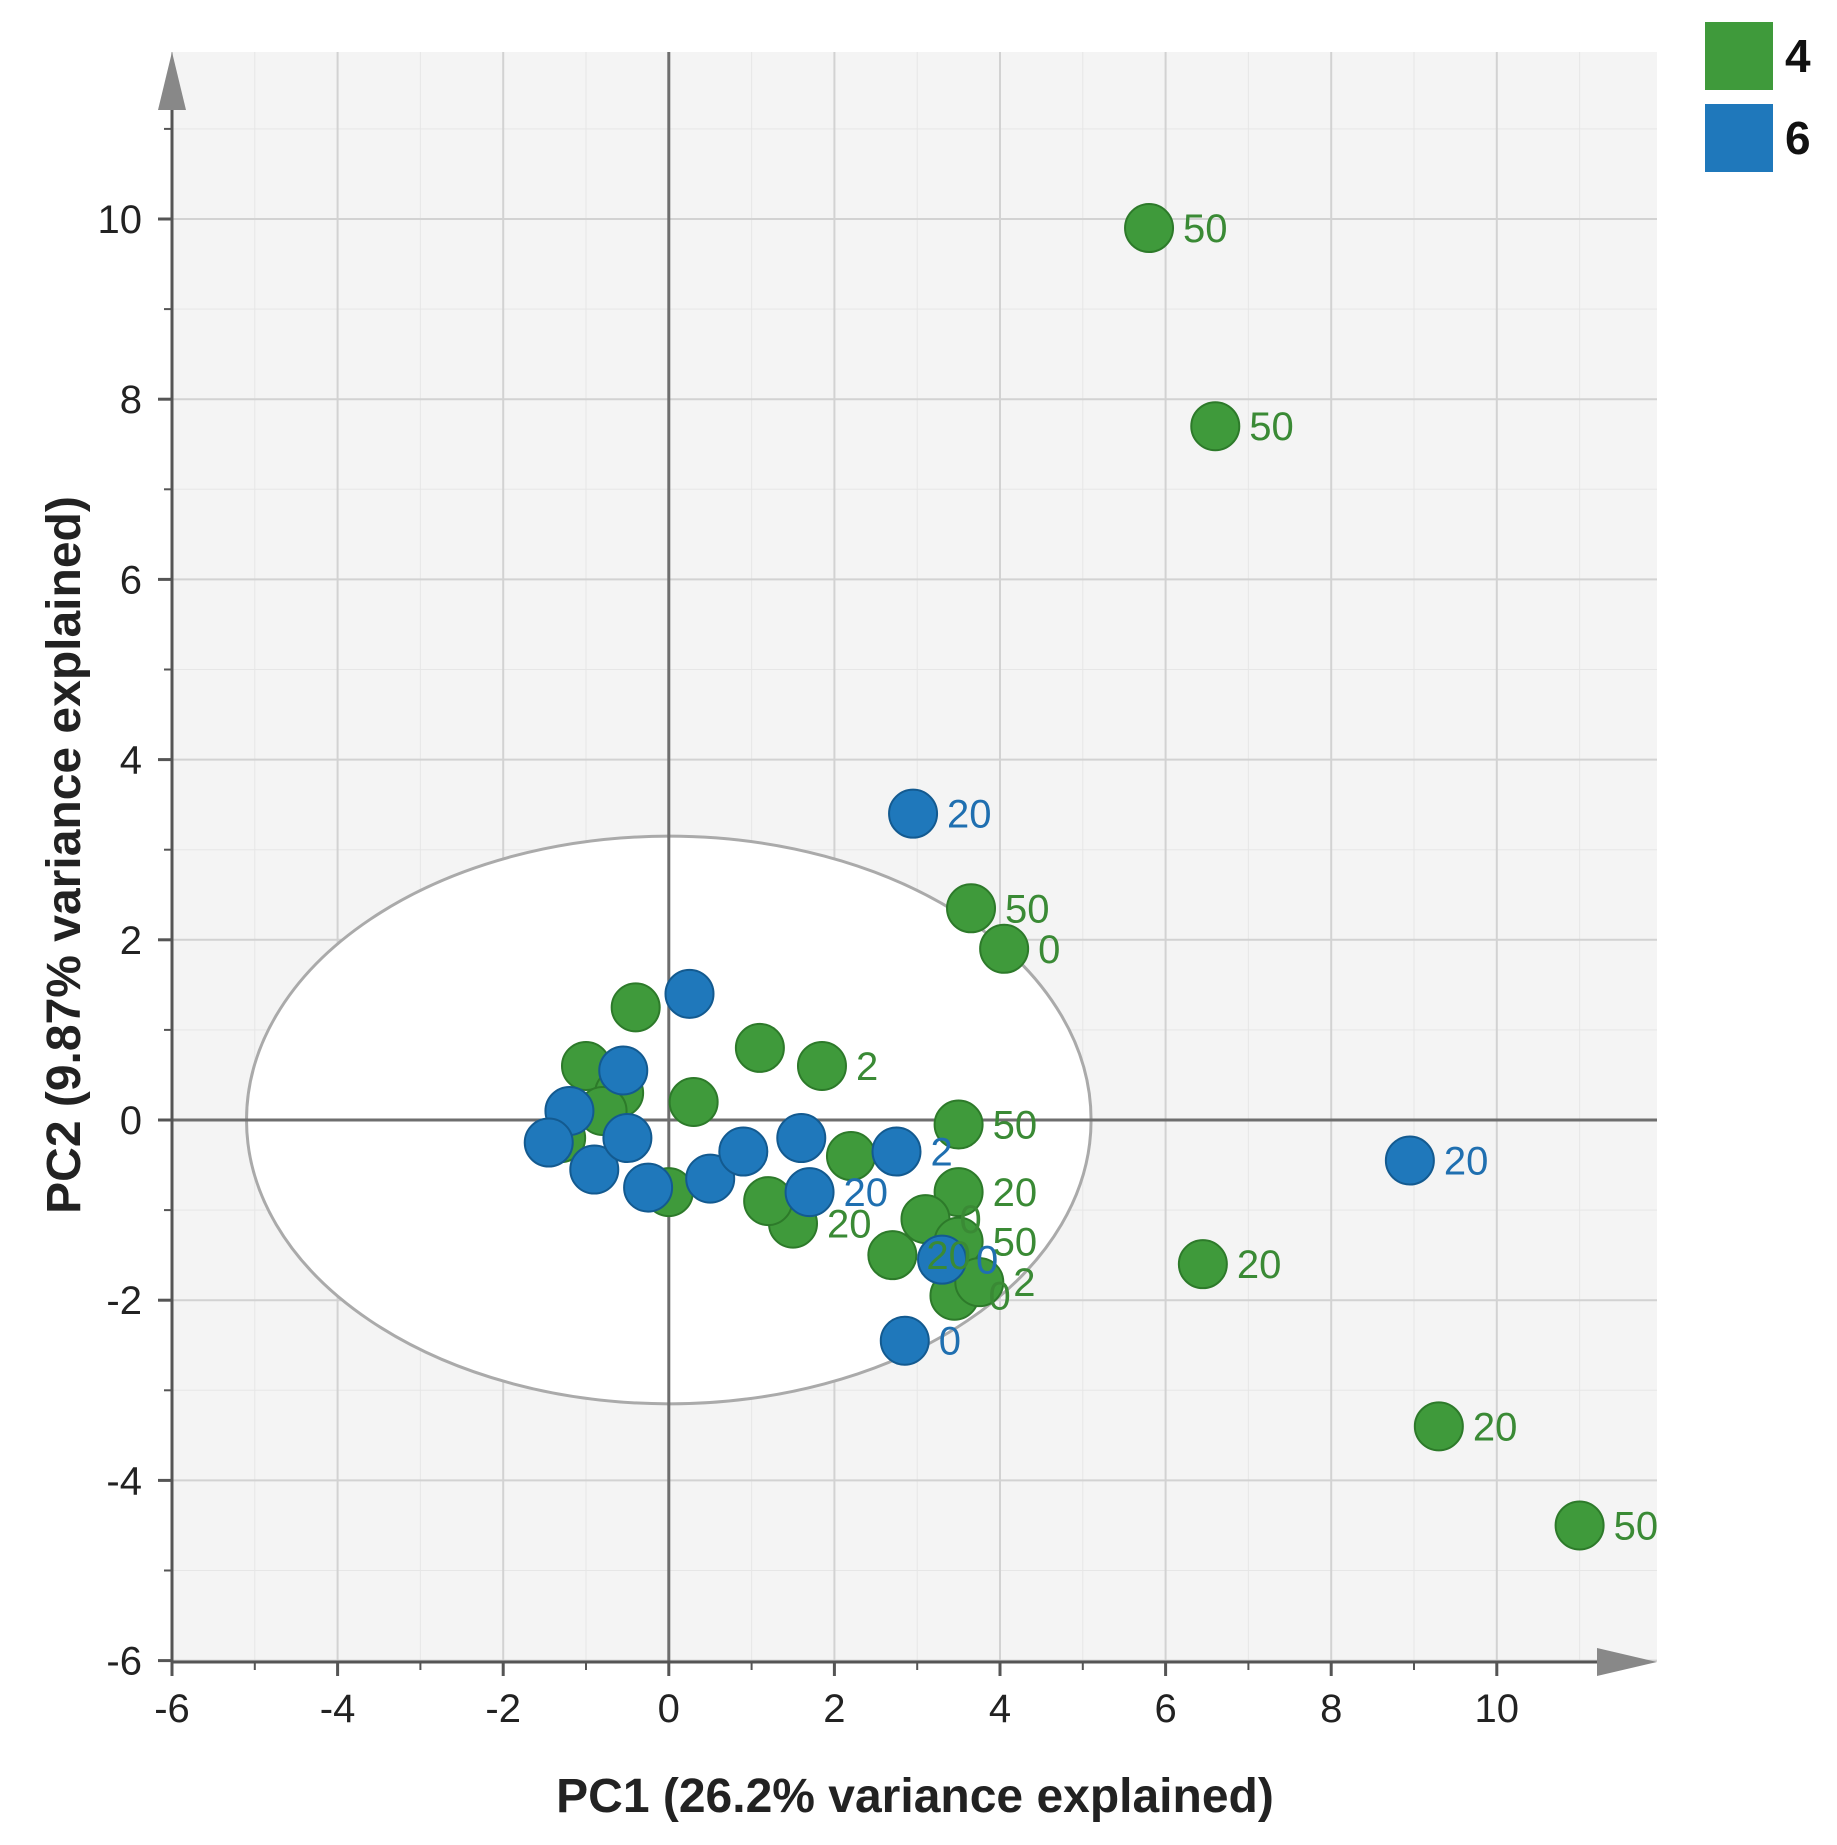 This screenshot has height=1845, width=1837. Describe the element at coordinates (1497, 1709) in the screenshot. I see `x-tick-label: 10` at that location.